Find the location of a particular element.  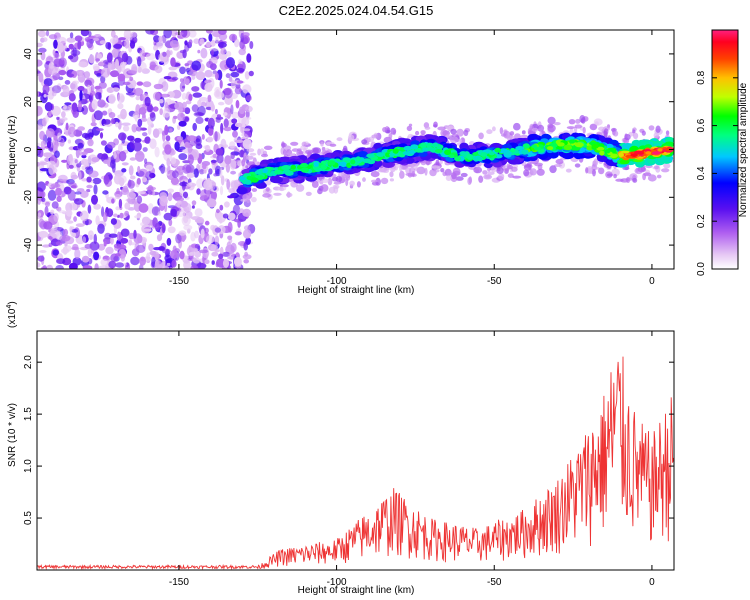

x-tick-label: -100 is located at coordinates (337, 281).